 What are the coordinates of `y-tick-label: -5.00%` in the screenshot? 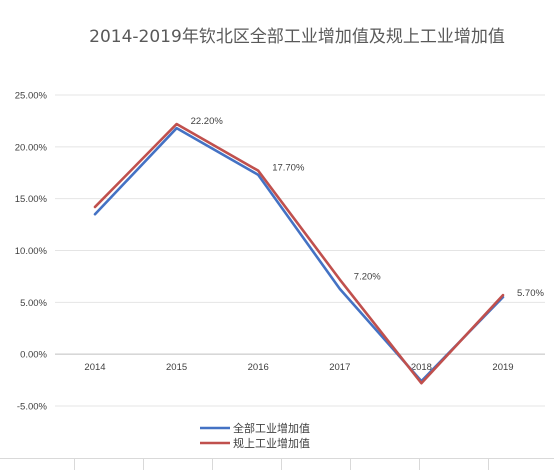 It's located at (32, 407).